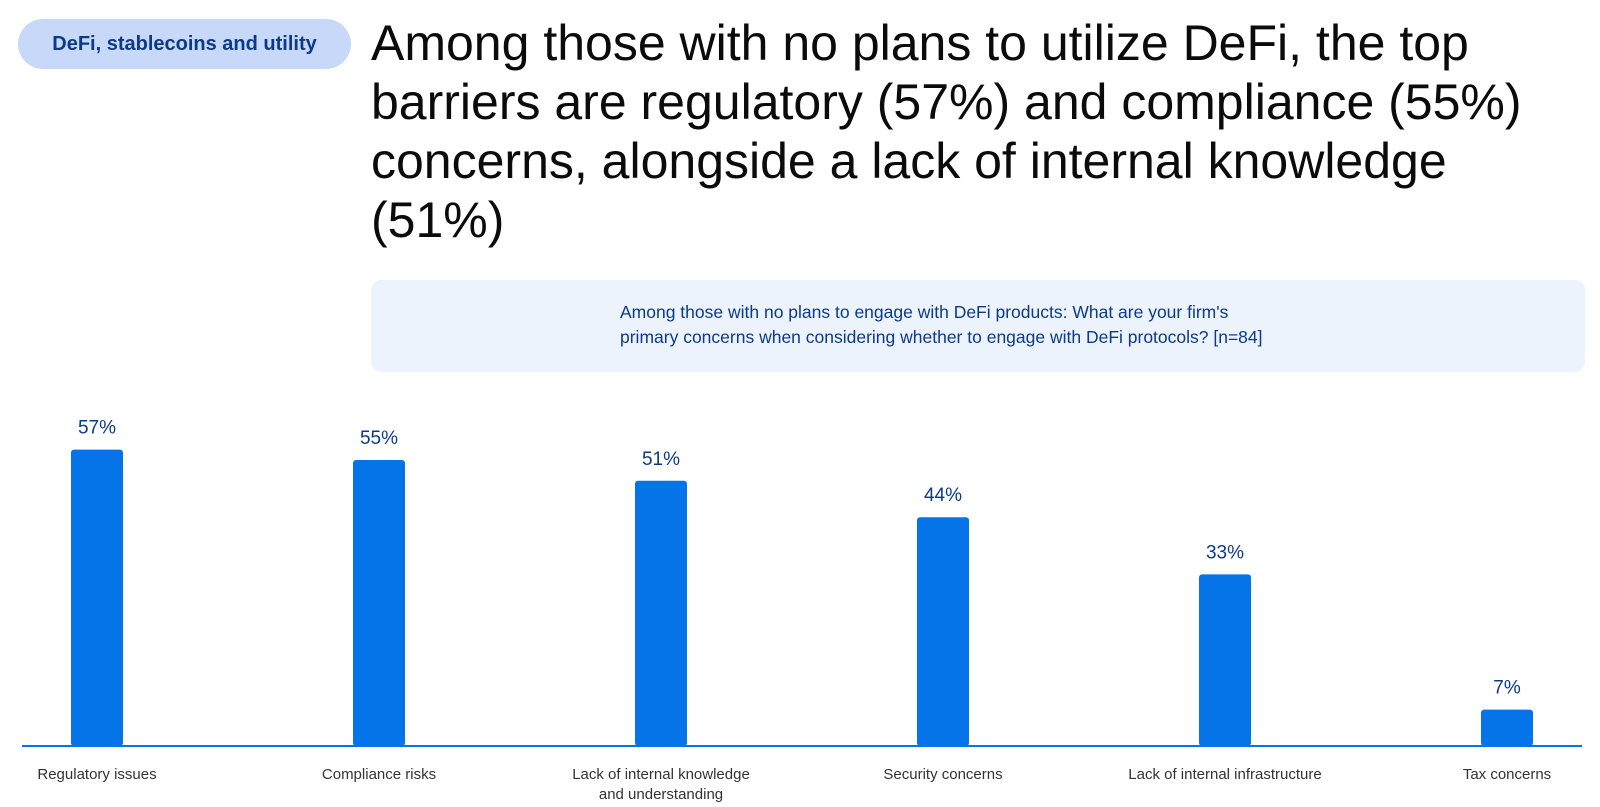 The image size is (1600, 807). What do you see at coordinates (97, 428) in the screenshot?
I see `value-label-1: 57%` at bounding box center [97, 428].